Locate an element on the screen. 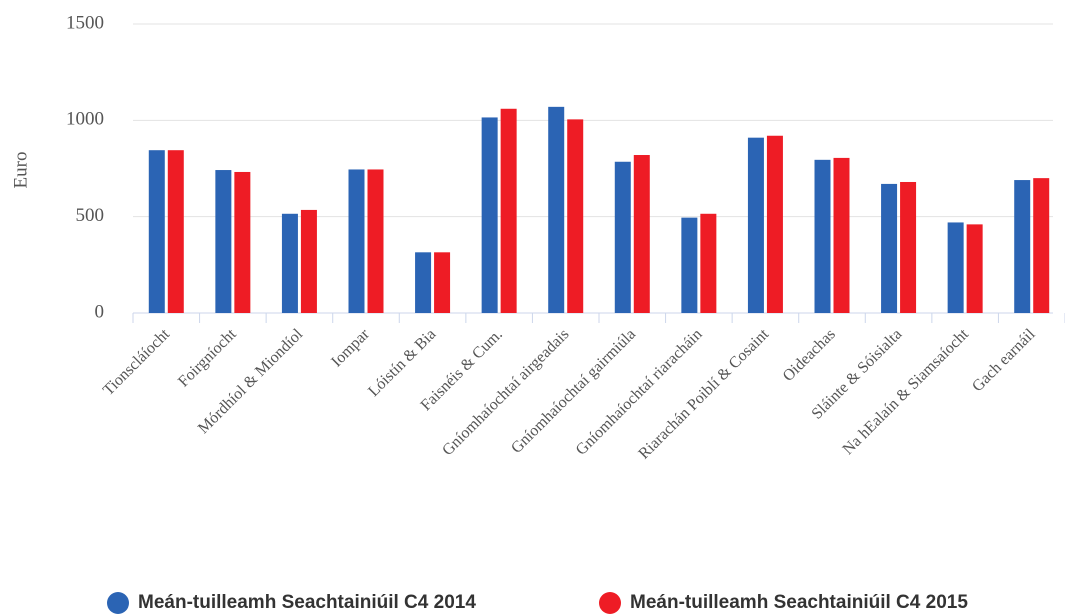 The width and height of the screenshot is (1065, 615). x-tick-label: Lóistín & Bia is located at coordinates (402, 363).